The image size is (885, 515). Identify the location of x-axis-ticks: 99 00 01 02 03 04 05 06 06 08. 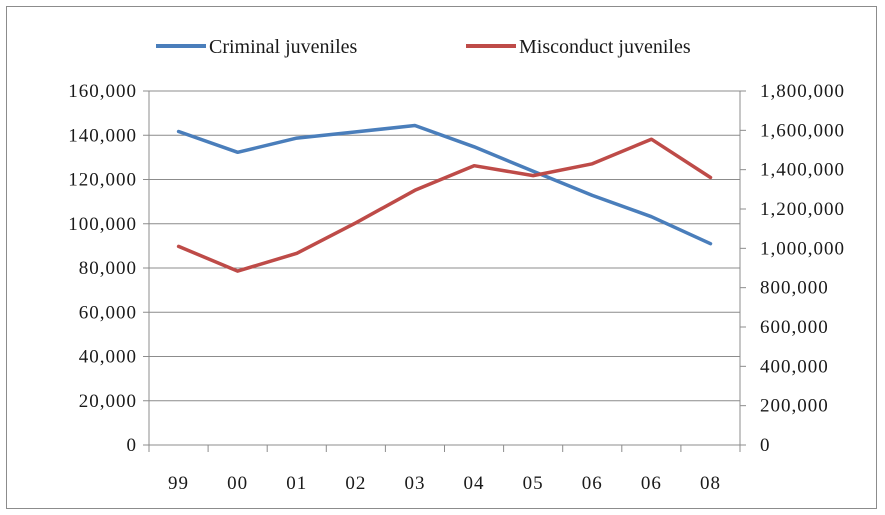
(444, 483).